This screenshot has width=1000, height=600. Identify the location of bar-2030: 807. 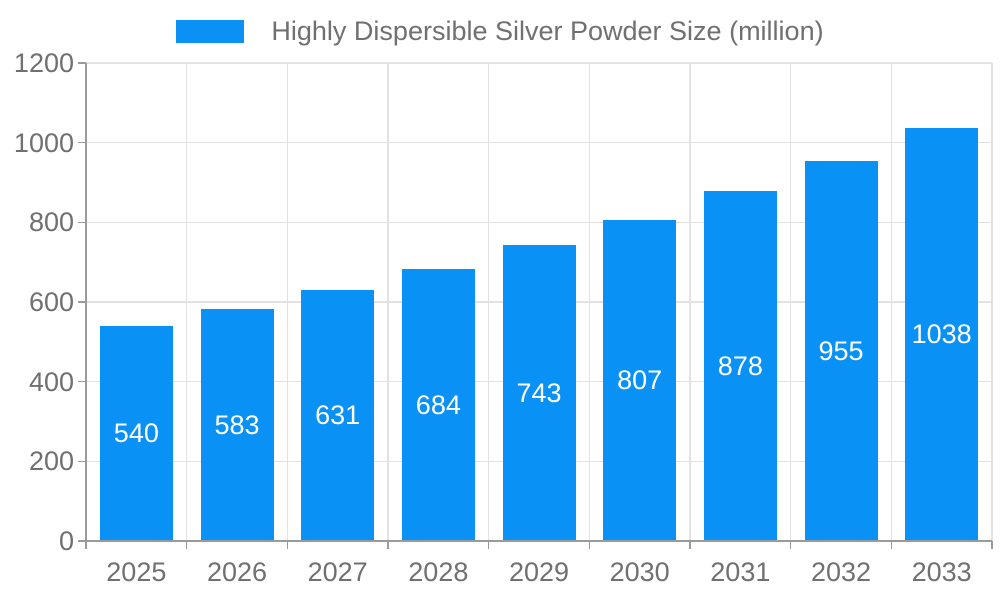
(640, 380).